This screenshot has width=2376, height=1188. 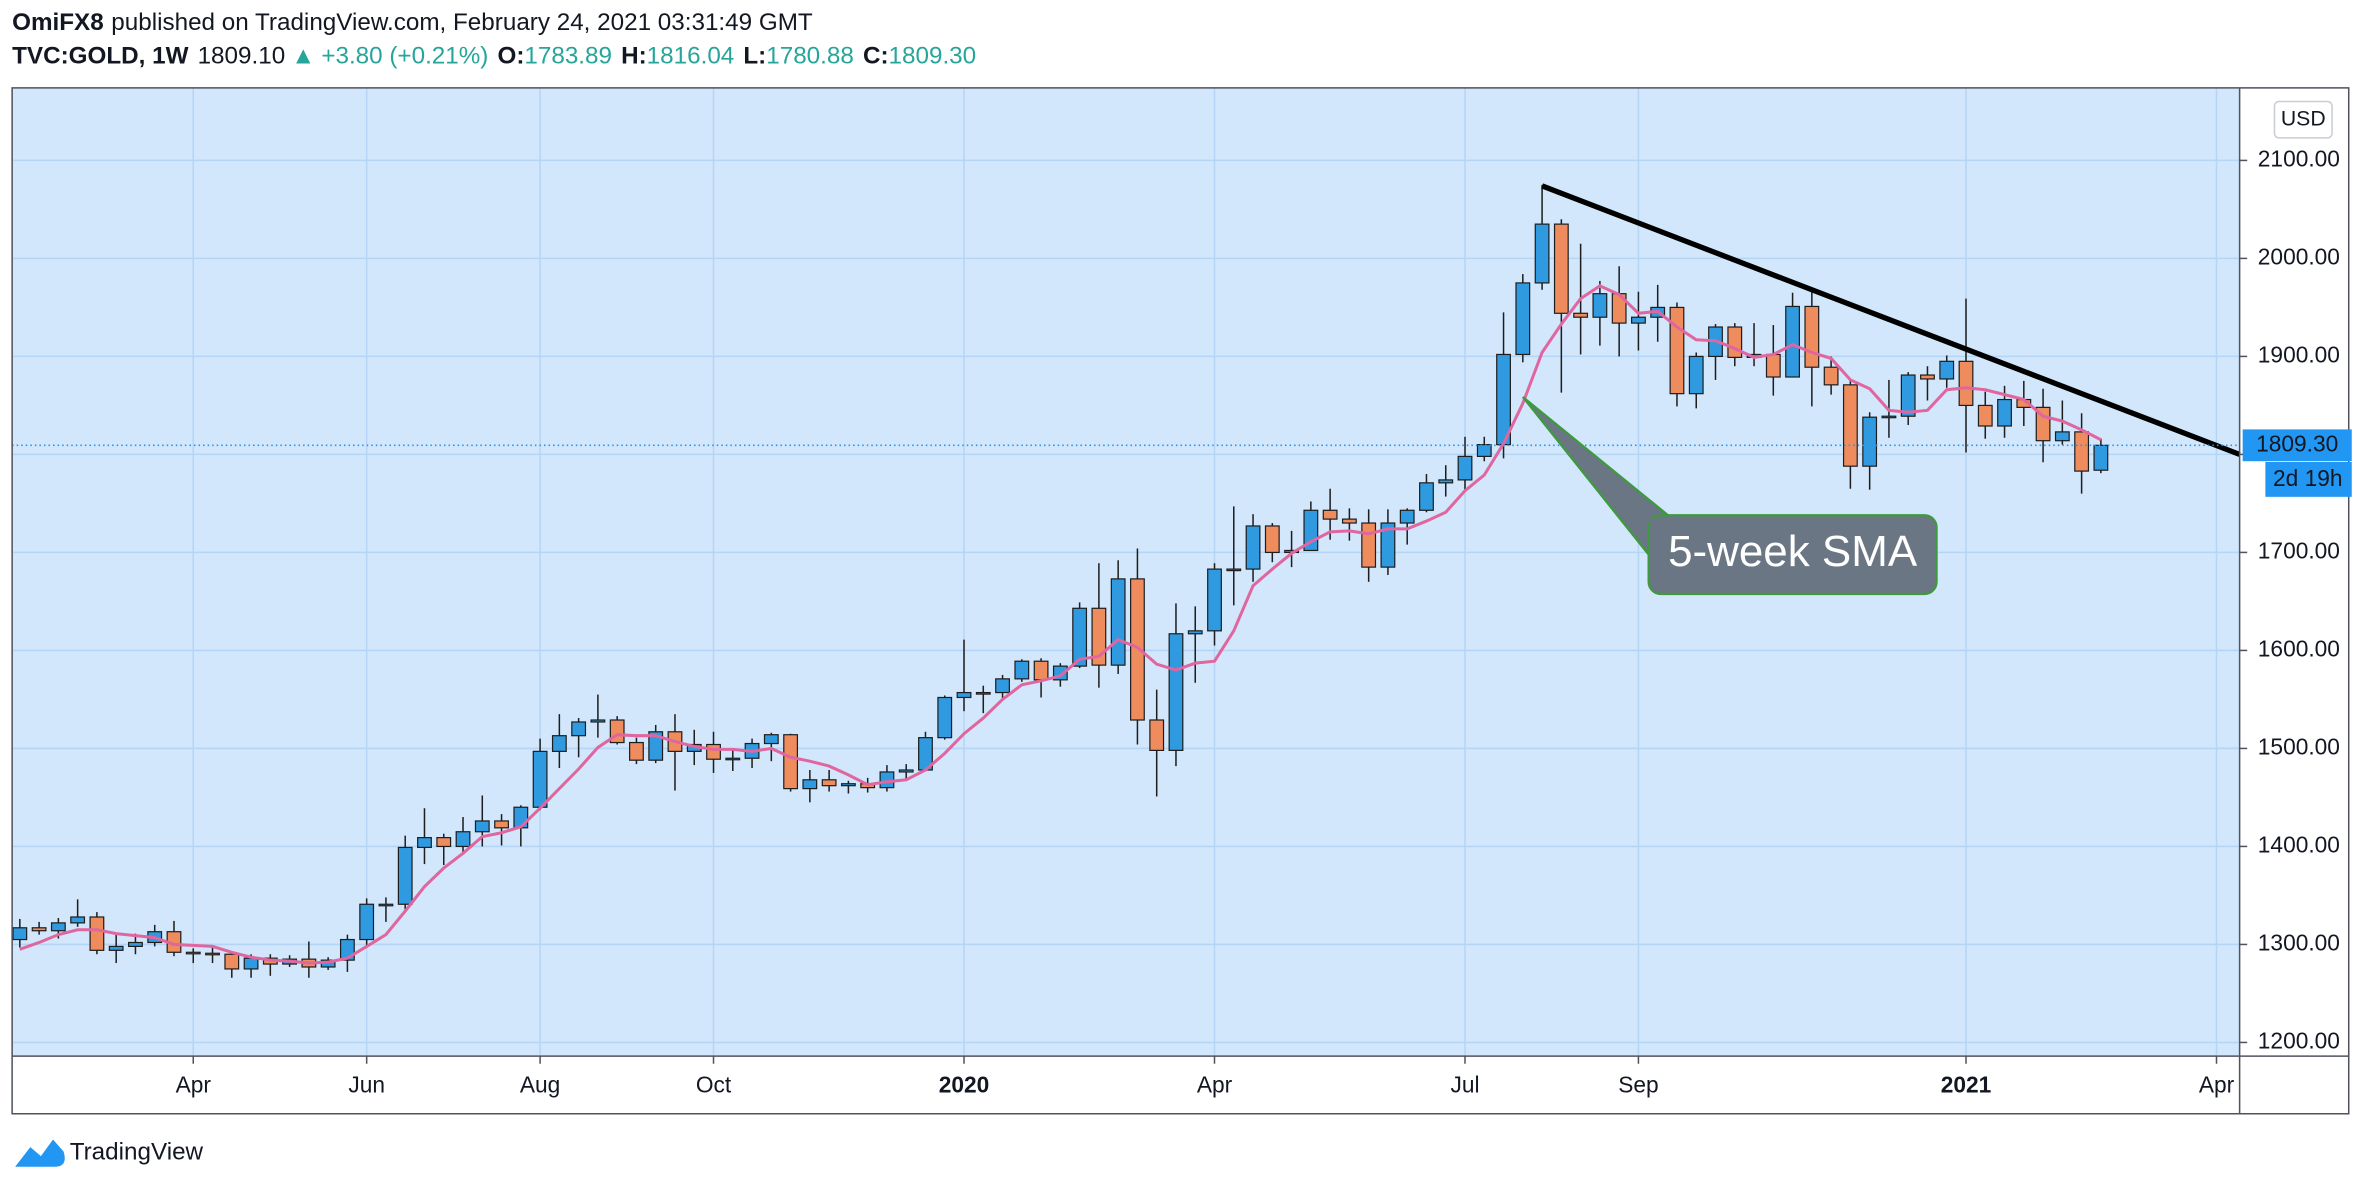 I want to click on last-price: 1809.10, so click(x=242, y=56).